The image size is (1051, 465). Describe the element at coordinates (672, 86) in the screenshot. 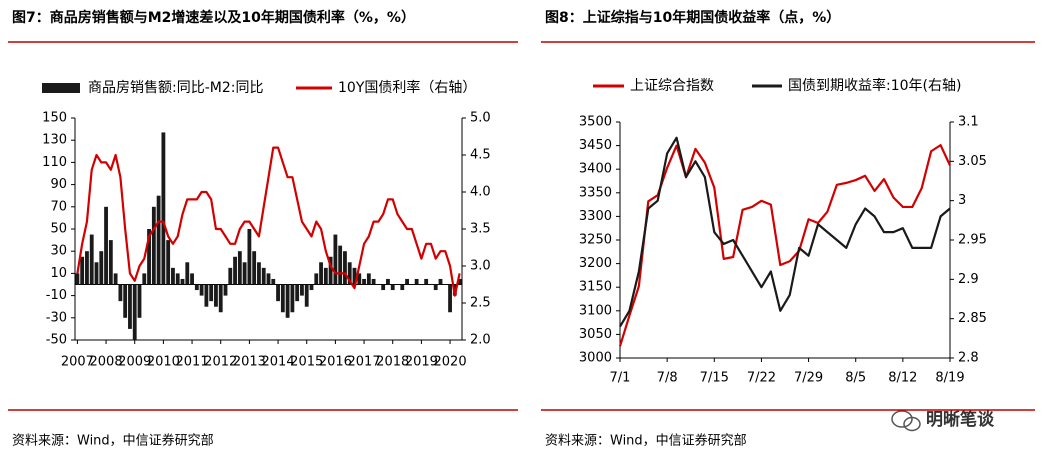

I see `legend-label: 上证综合指数` at that location.